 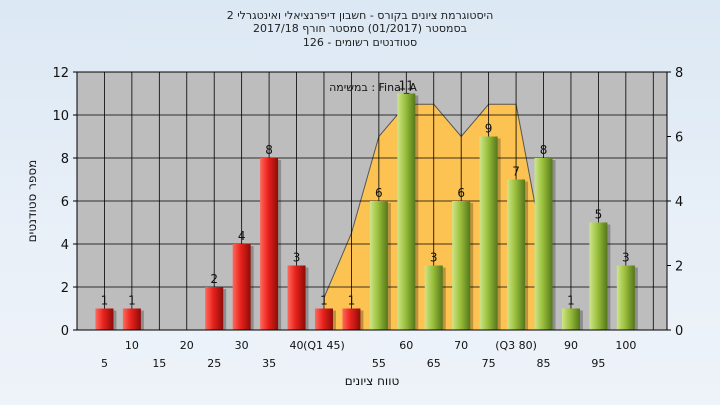 I want to click on bar-value-label: 7, so click(x=516, y=172).